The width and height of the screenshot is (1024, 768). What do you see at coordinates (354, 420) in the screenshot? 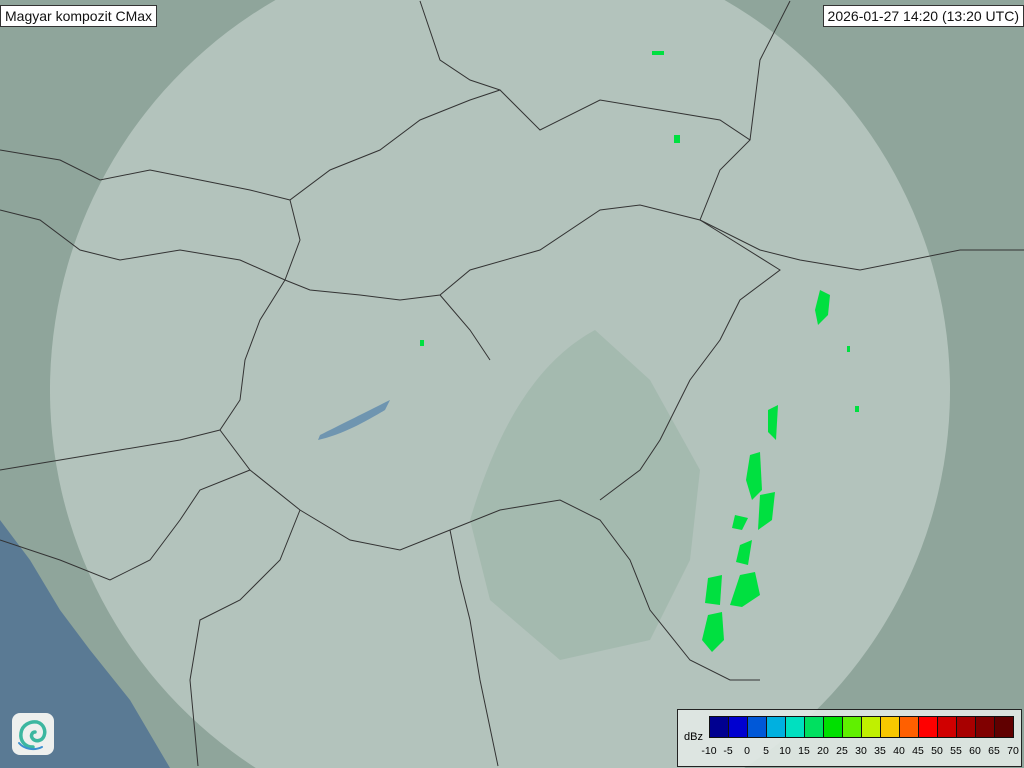
I see `lake-balaton` at bounding box center [354, 420].